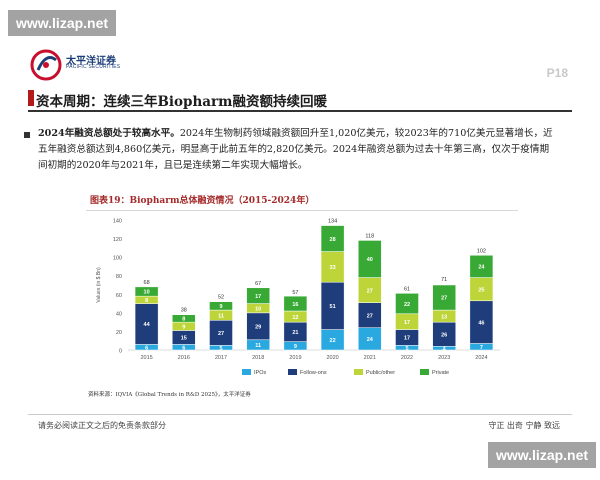 Image resolution: width=600 pixels, height=480 pixels. What do you see at coordinates (258, 328) in the screenshot?
I see `data-label: 29` at bounding box center [258, 328].